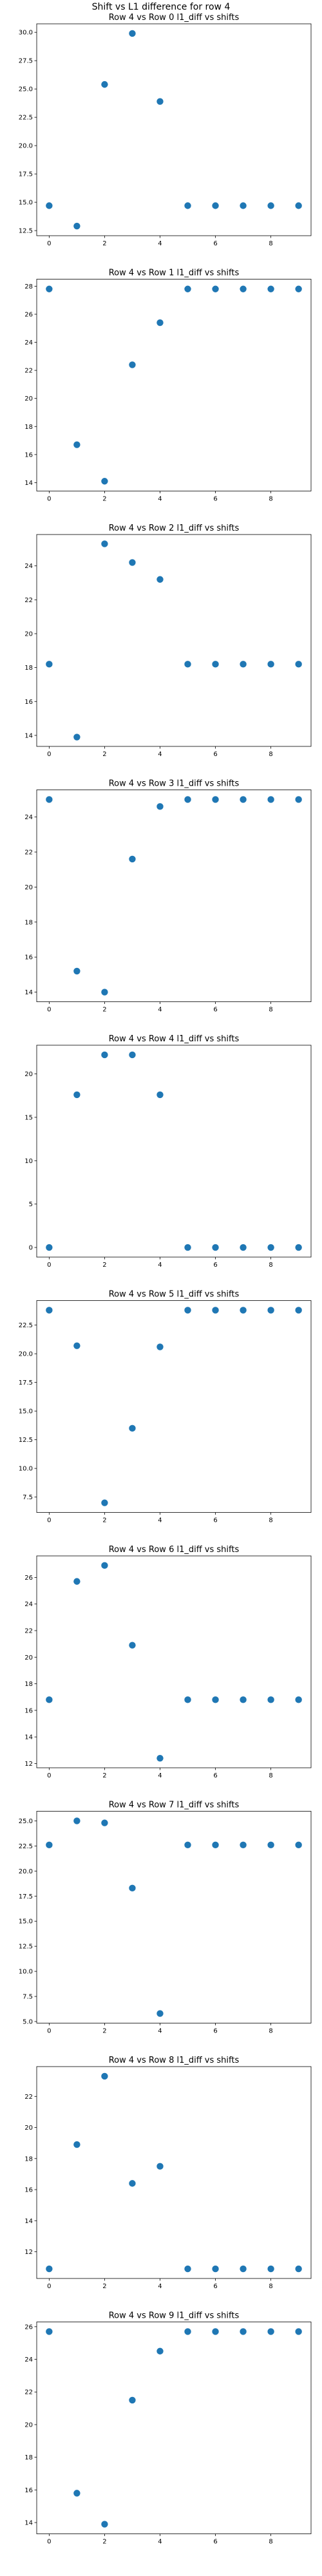 The height and width of the screenshot is (2576, 322). Describe the element at coordinates (175, 528) in the screenshot. I see `subplot-title: Row 4 vs Row 2 l1_diff vs shifts` at that location.